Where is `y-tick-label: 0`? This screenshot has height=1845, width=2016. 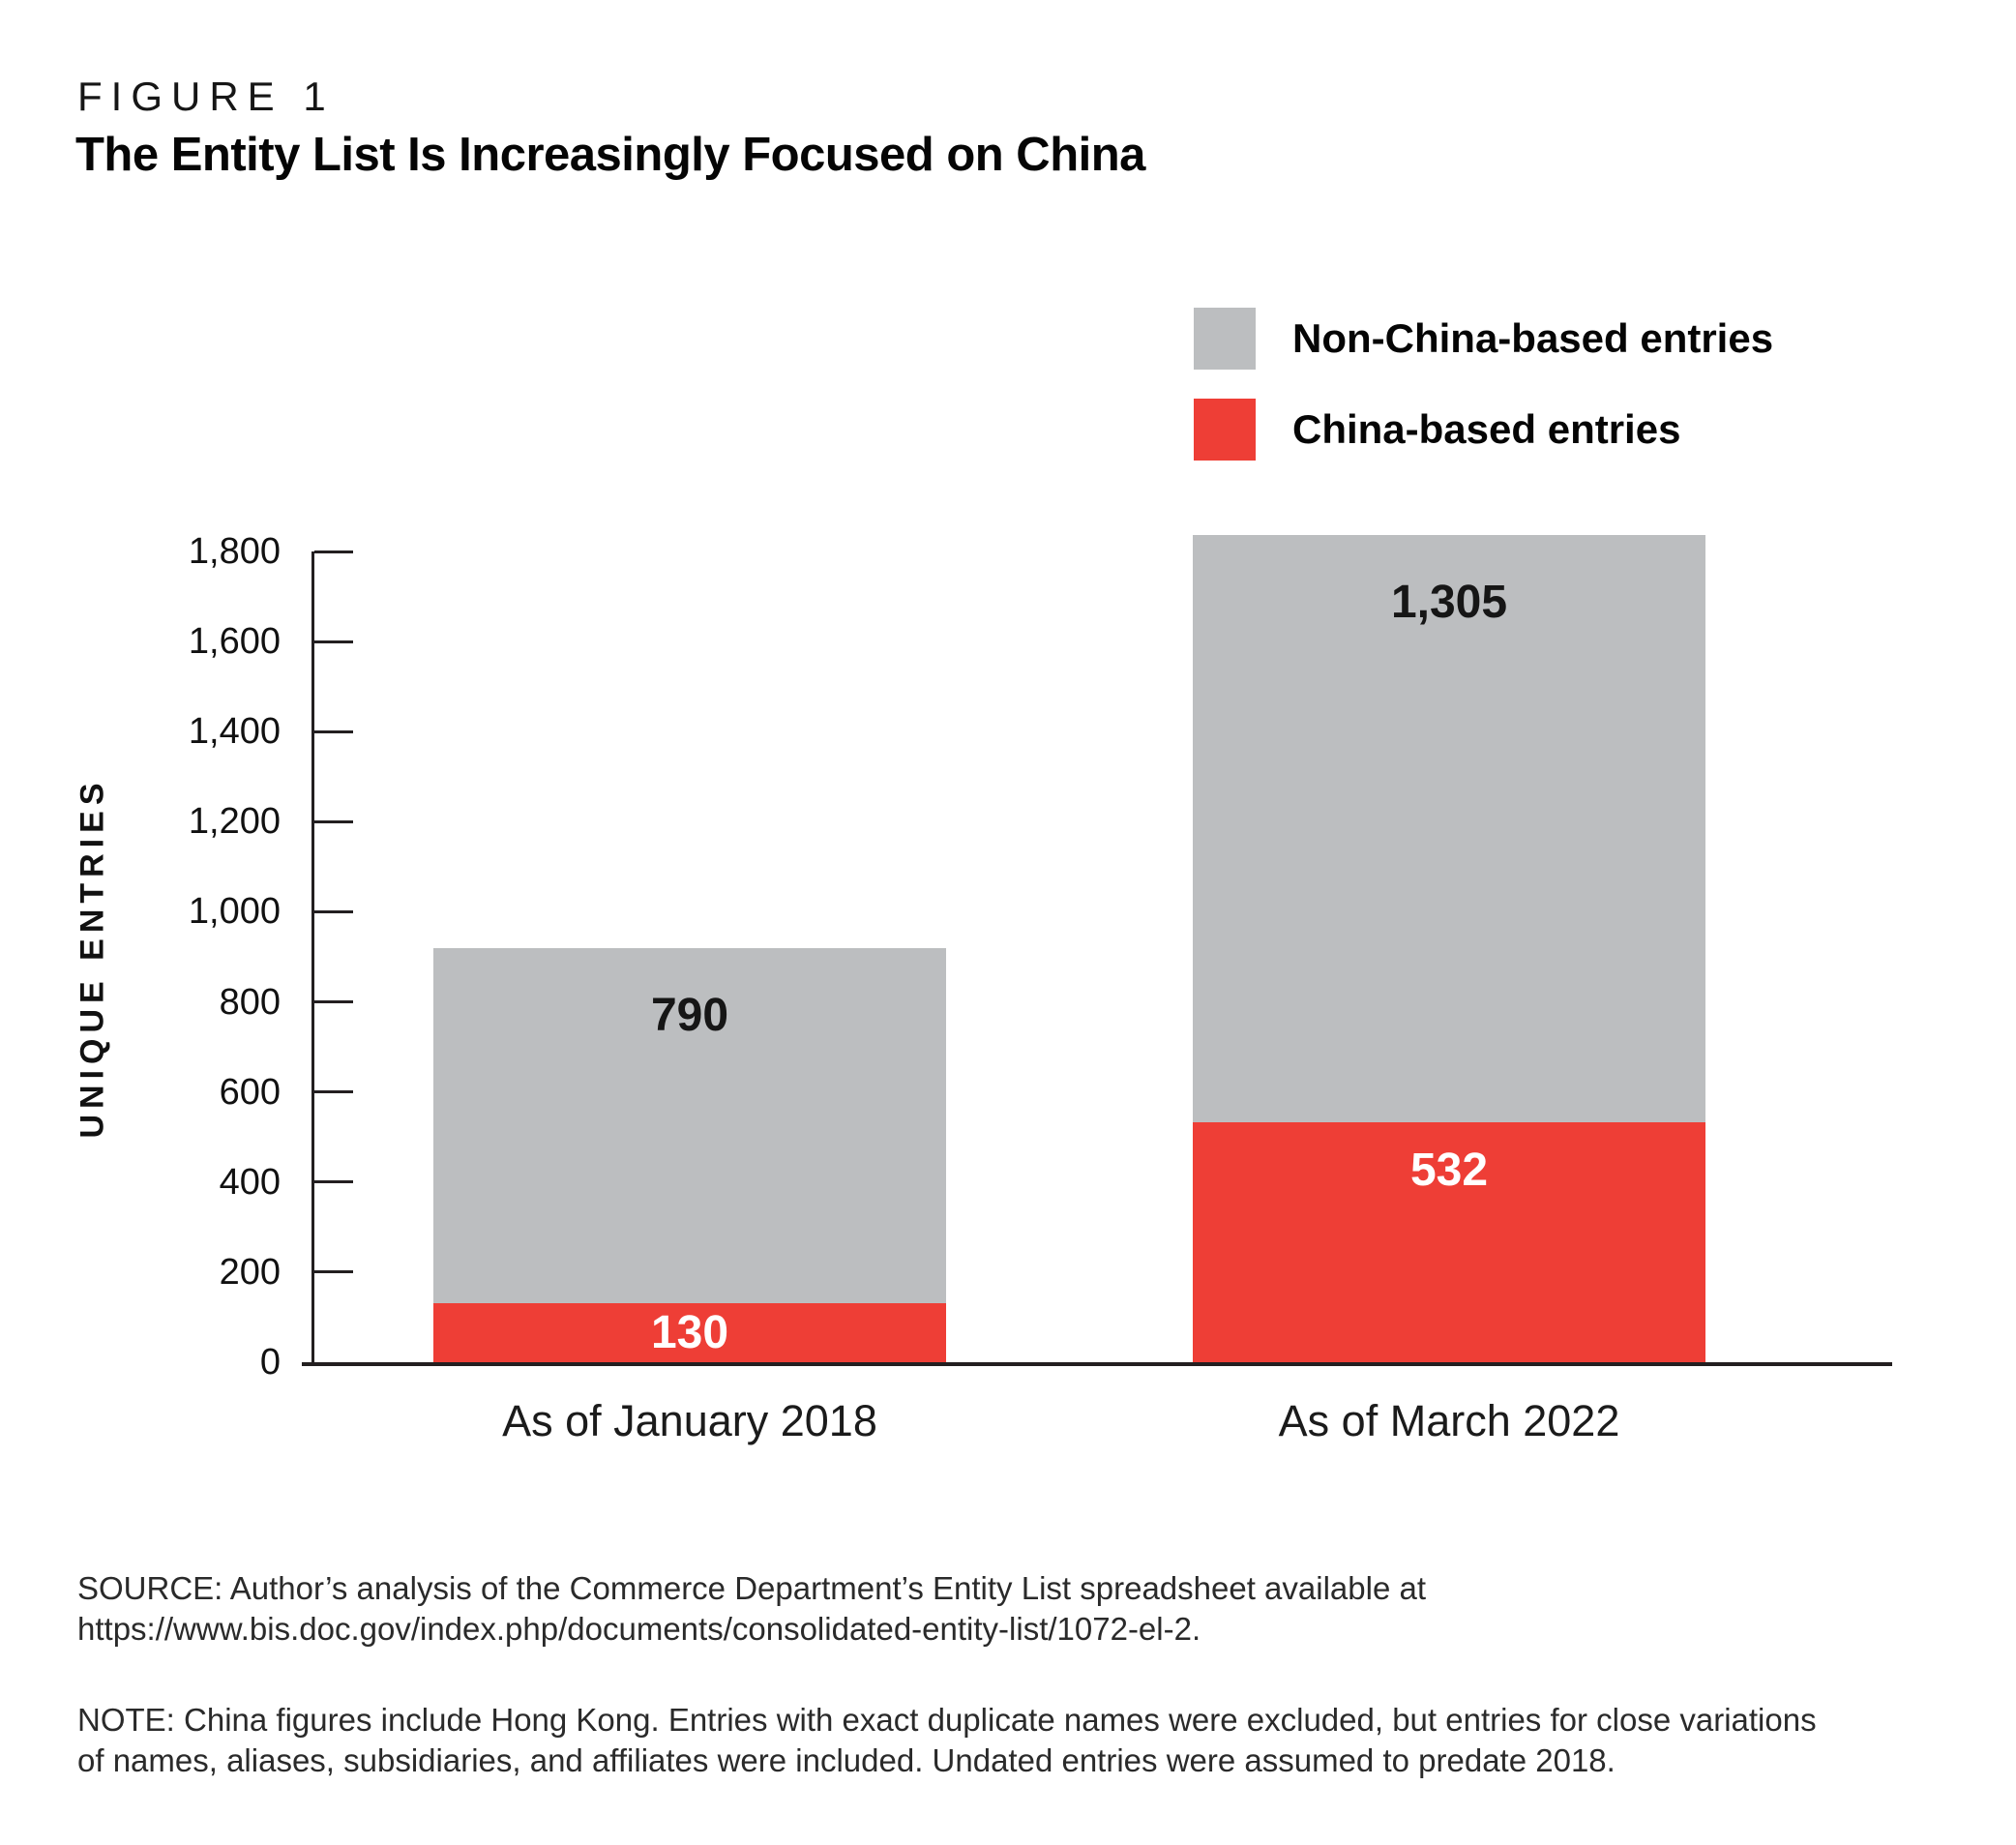
y-tick-label: 0 is located at coordinates (270, 1362).